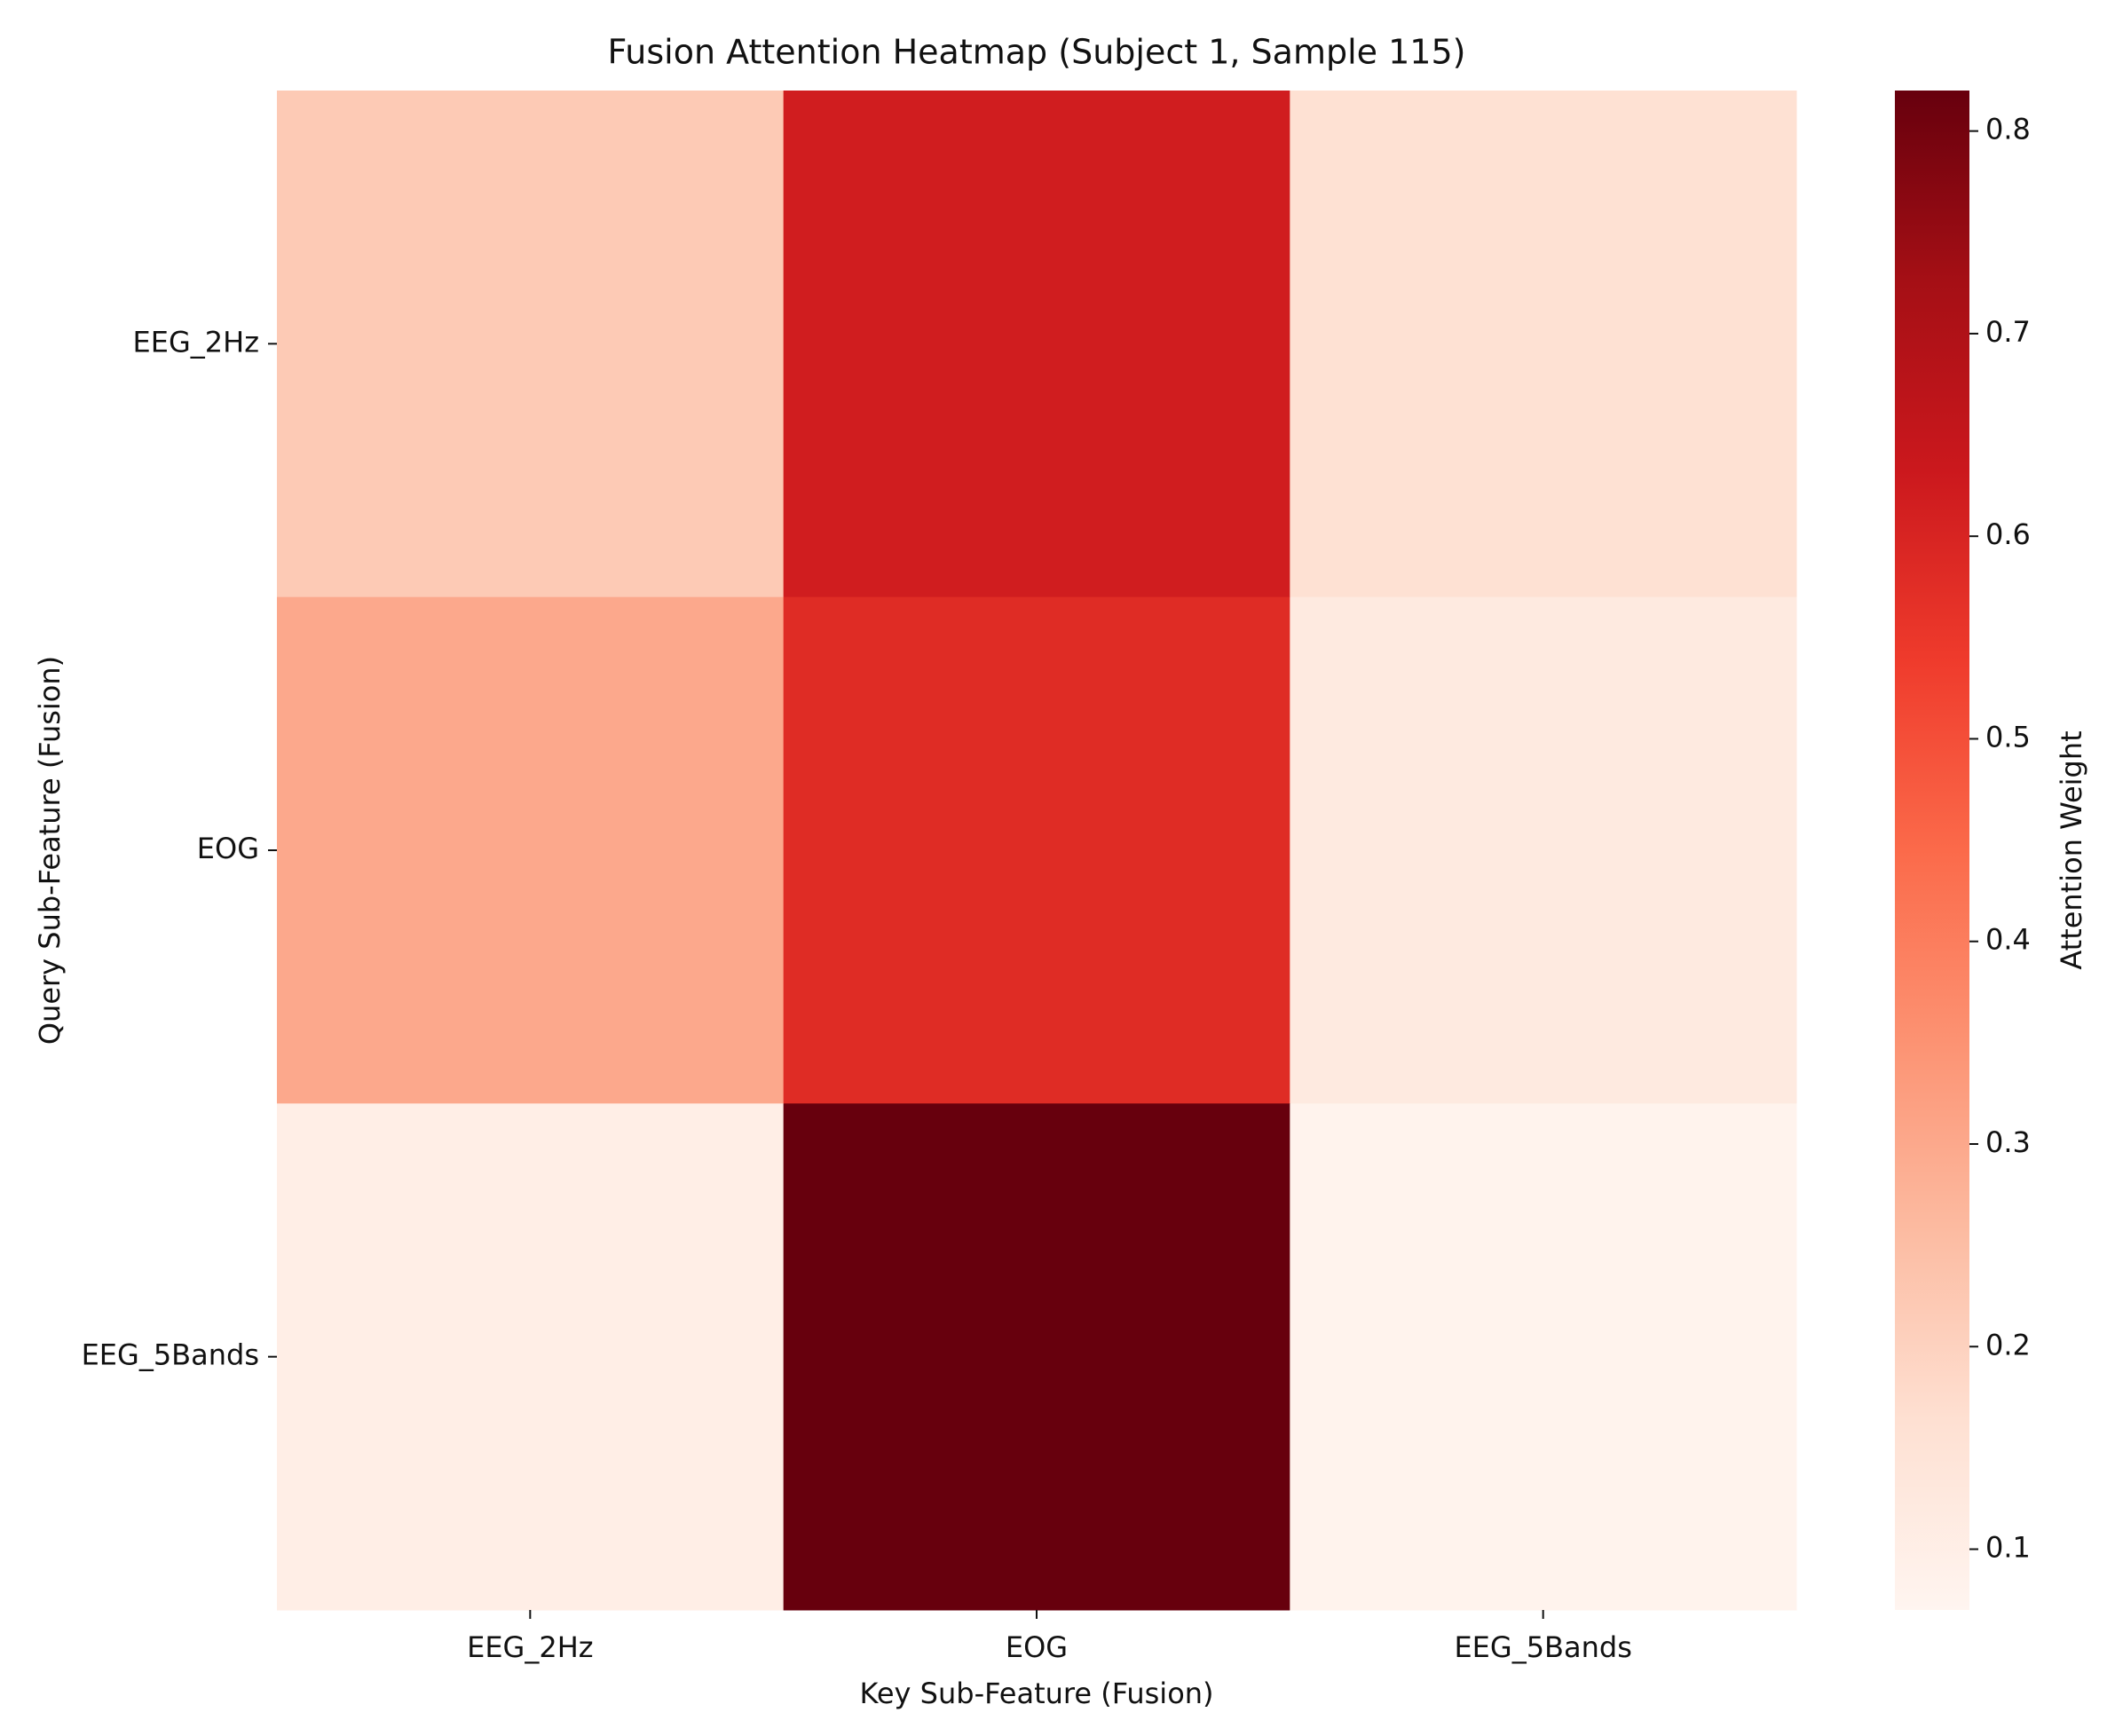 This screenshot has height=1736, width=2107. What do you see at coordinates (2008, 1344) in the screenshot?
I see `colorbar-tick-label: 0.2` at bounding box center [2008, 1344].